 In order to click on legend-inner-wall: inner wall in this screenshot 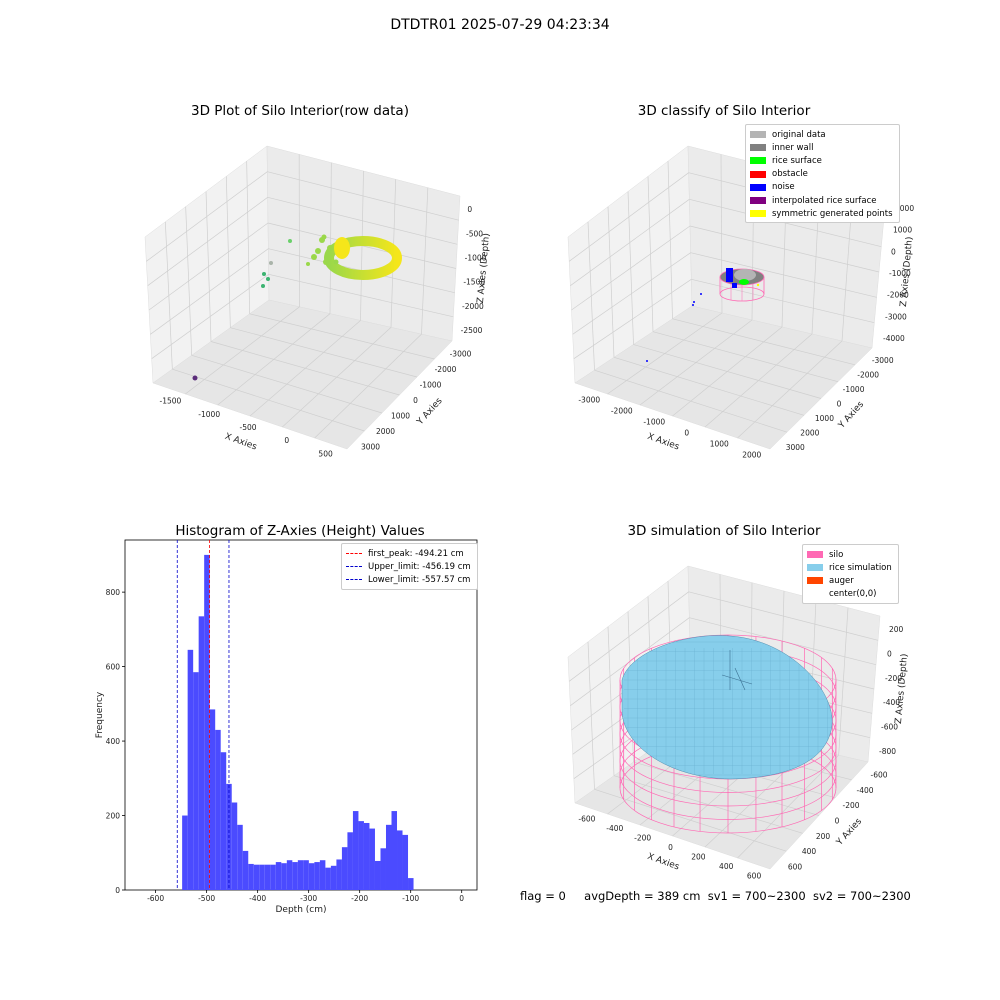, I will do `click(821, 147)`.